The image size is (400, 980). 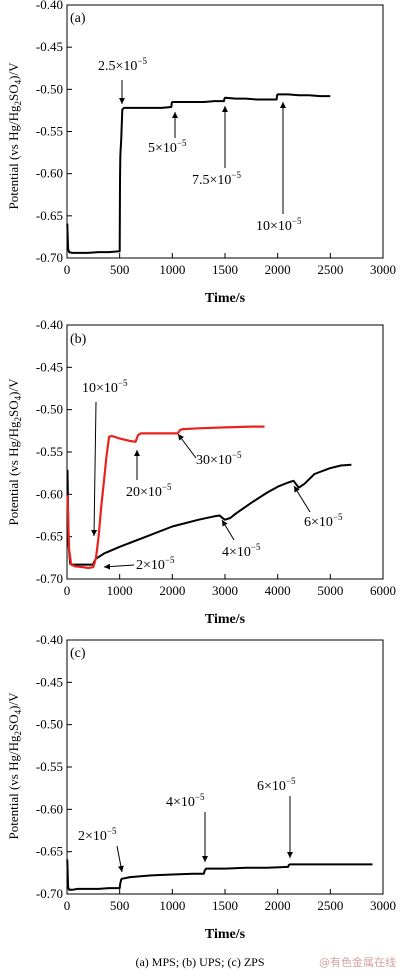 I want to click on panel-b-series-1-line, so click(x=209, y=514).